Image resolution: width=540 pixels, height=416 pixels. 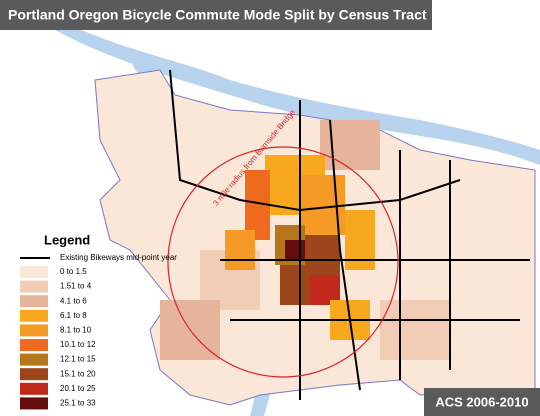 I want to click on title-box, so click(x=216, y=15).